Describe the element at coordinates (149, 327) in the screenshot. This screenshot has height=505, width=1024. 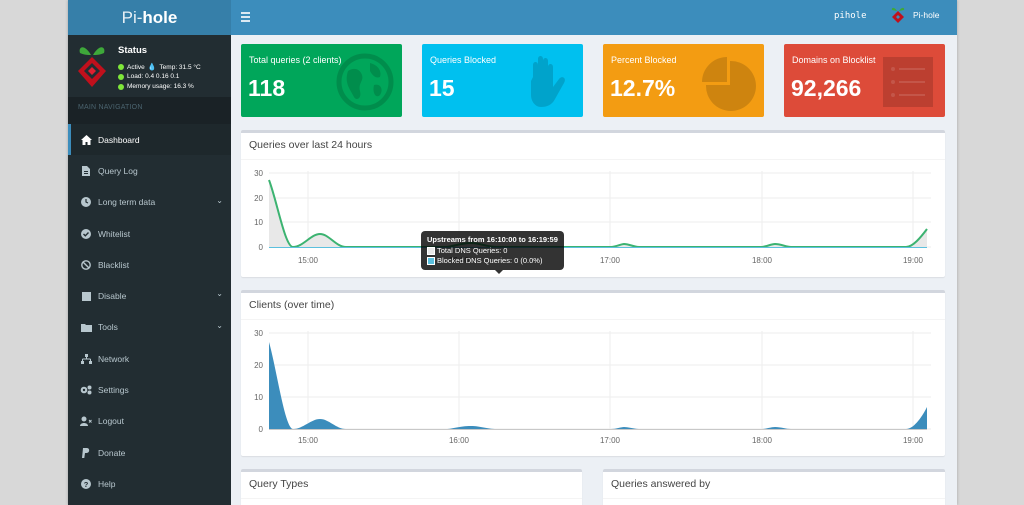
I see `sidebar-item-tools: Tools ⌄` at that location.